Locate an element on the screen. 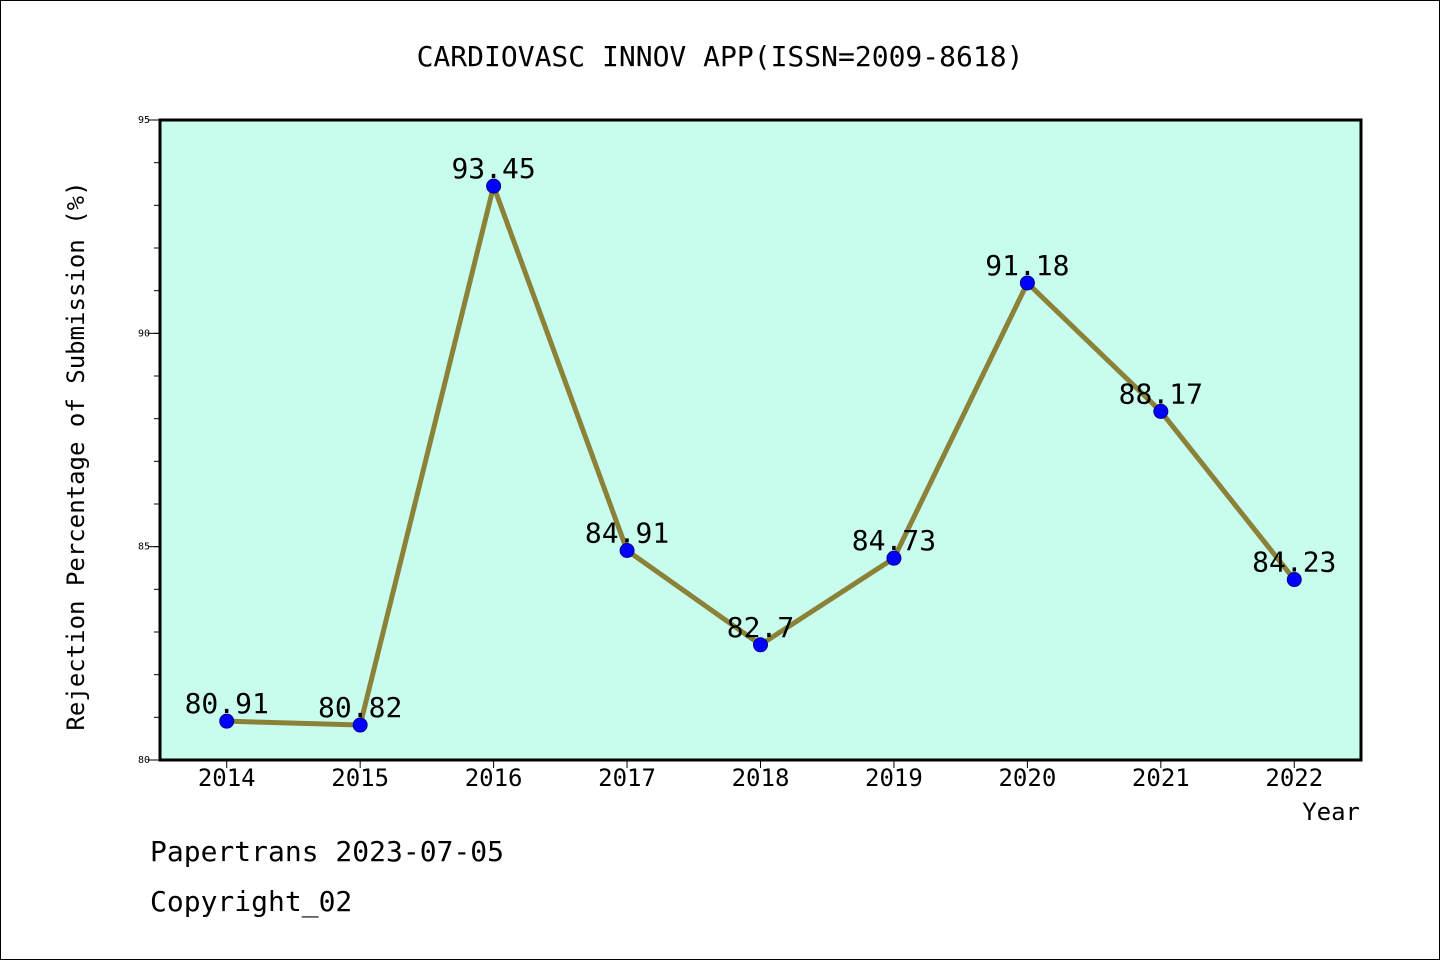 Image resolution: width=1440 pixels, height=960 pixels. data-label: 84.23 is located at coordinates (1294, 562).